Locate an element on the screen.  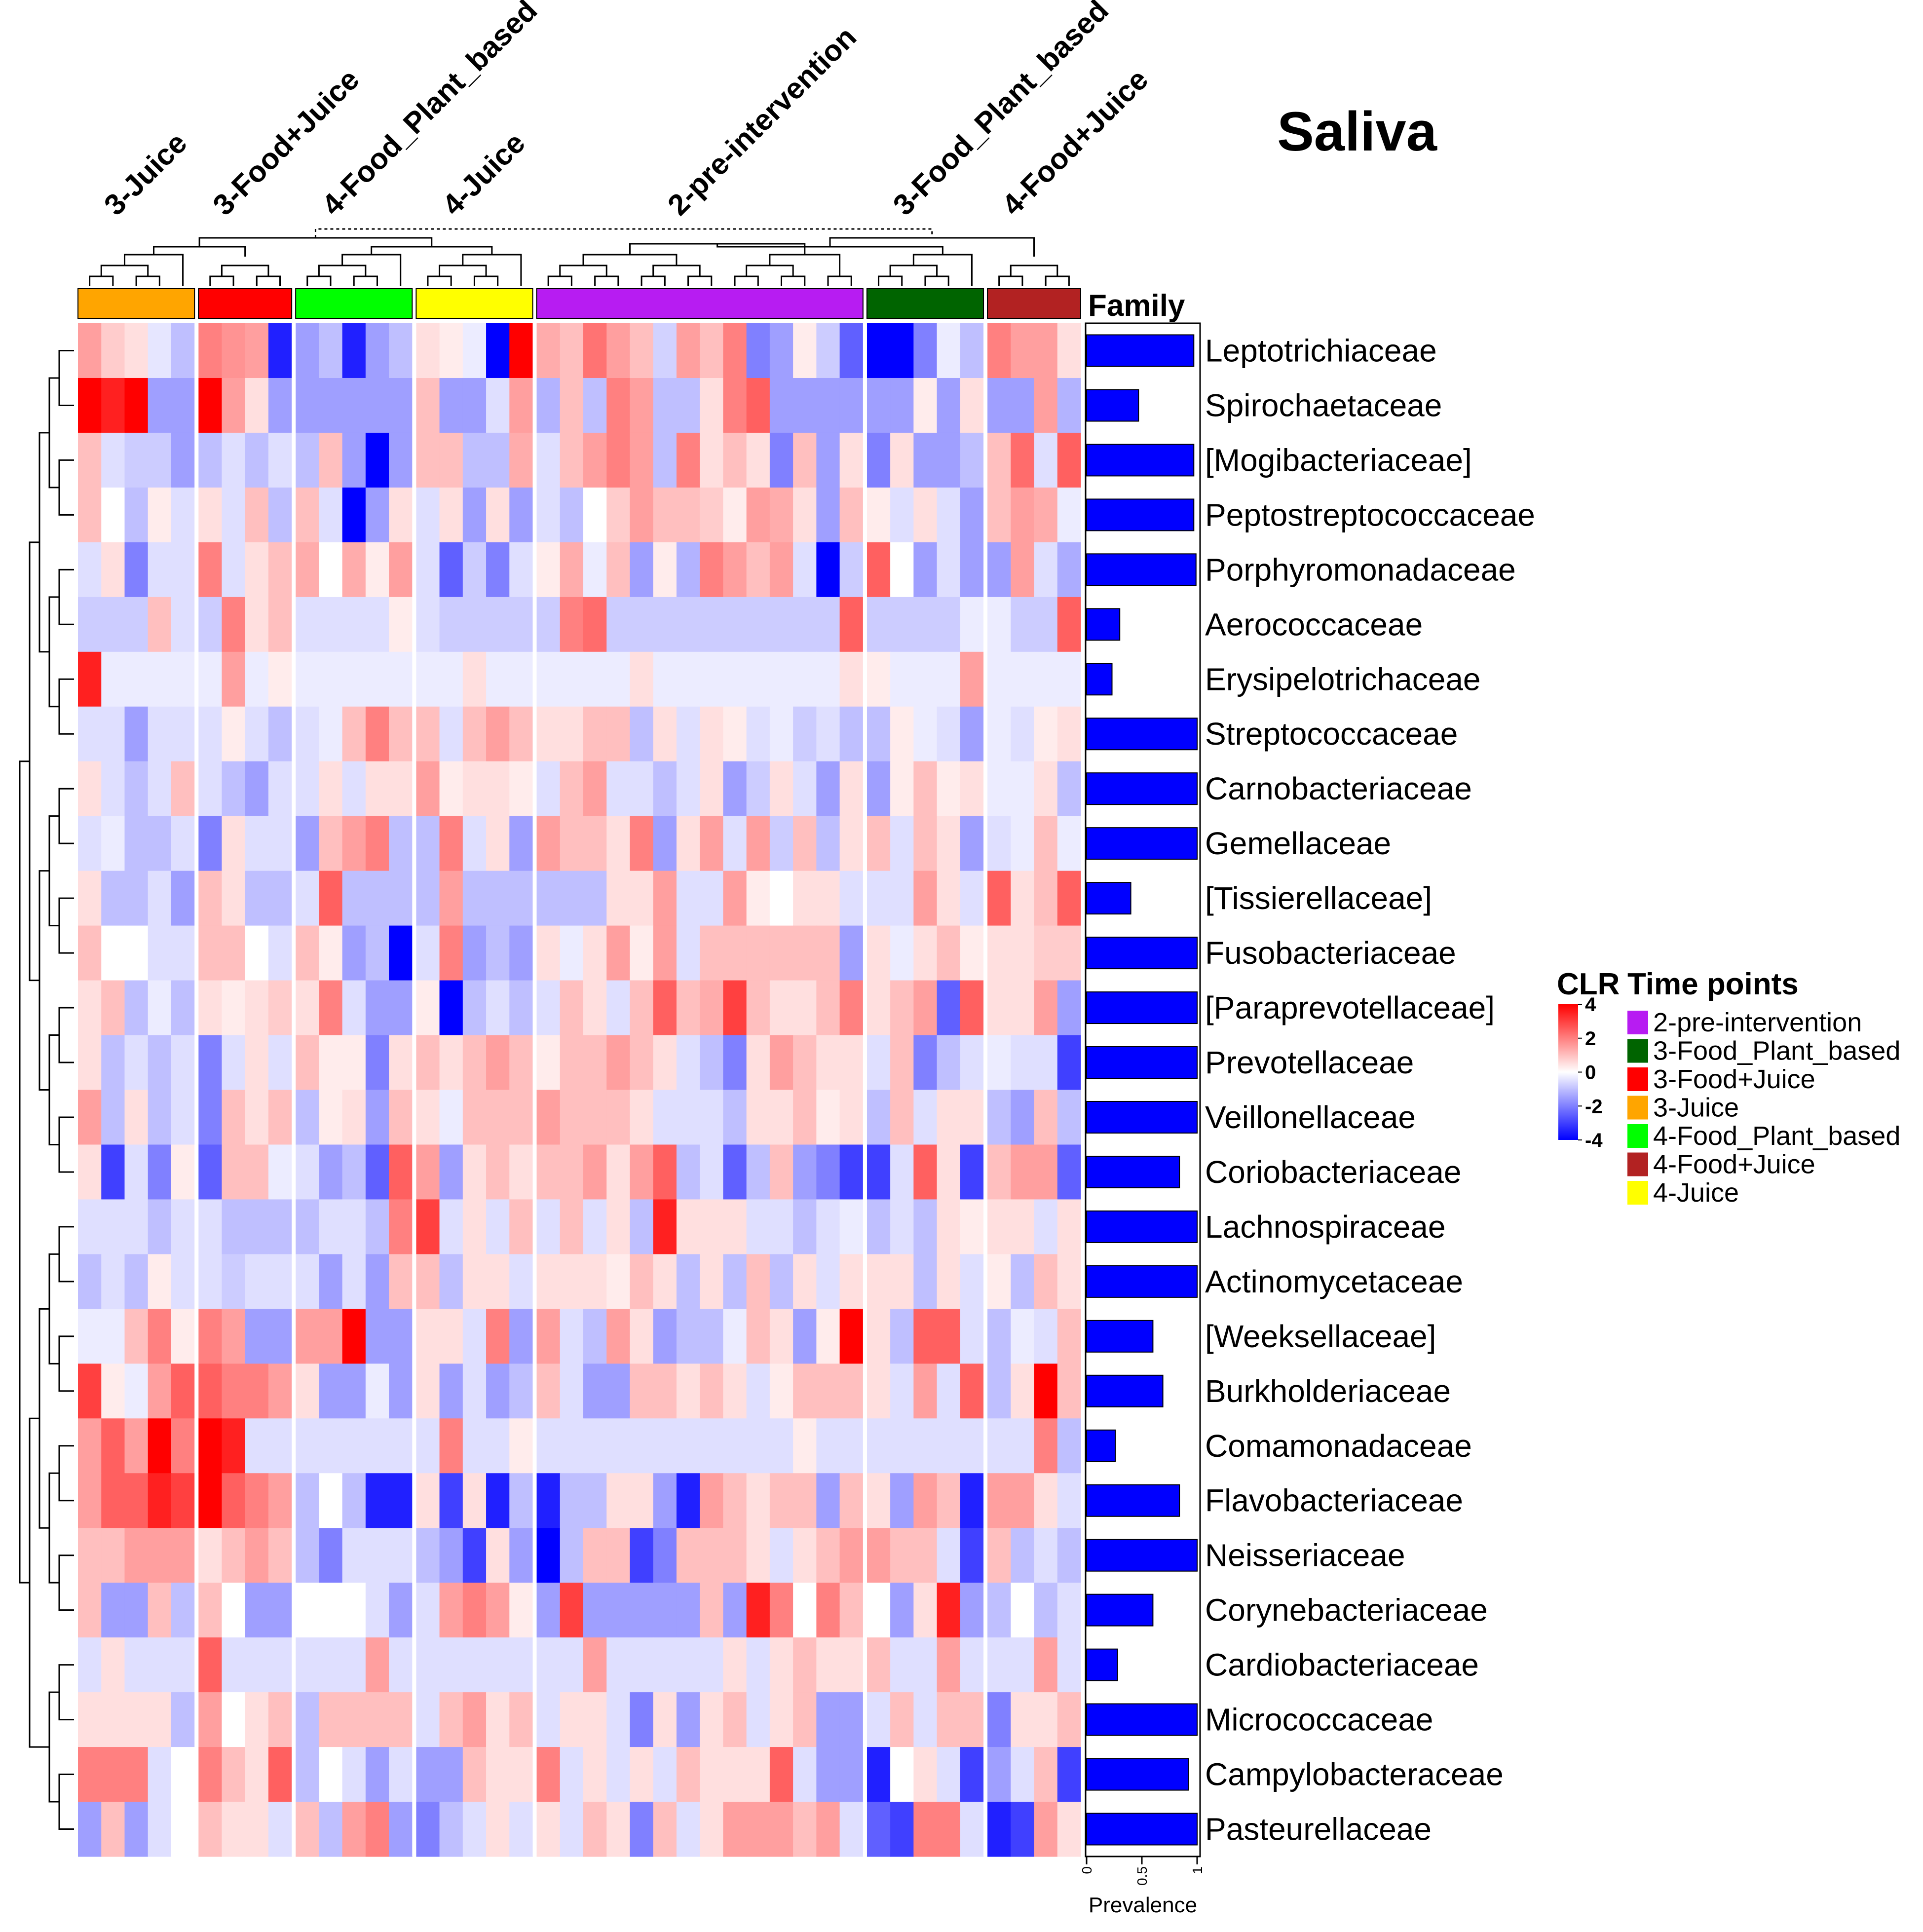
clr-tick-label: 0 is located at coordinates (1590, 1073).